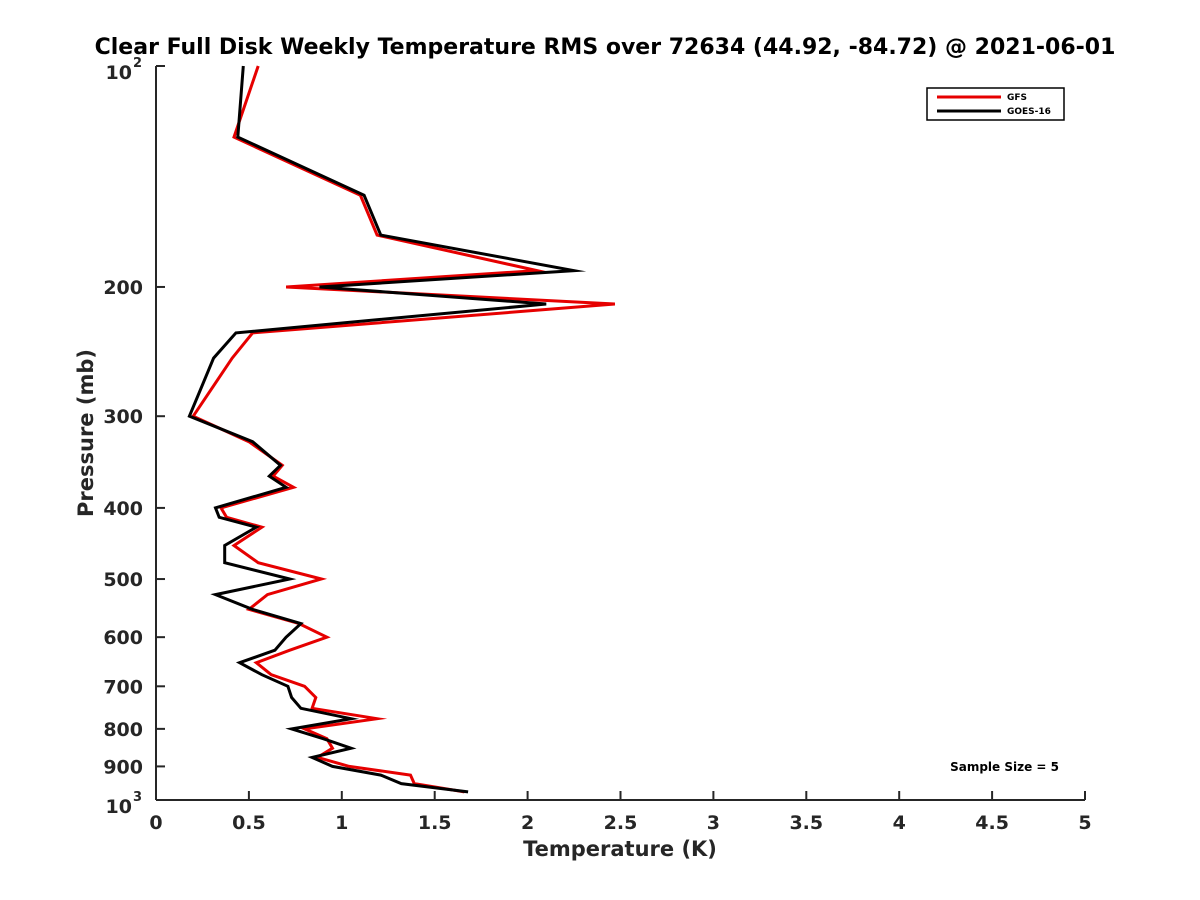 The height and width of the screenshot is (900, 1200). I want to click on y-tick-label-exponent: 2, so click(137, 63).